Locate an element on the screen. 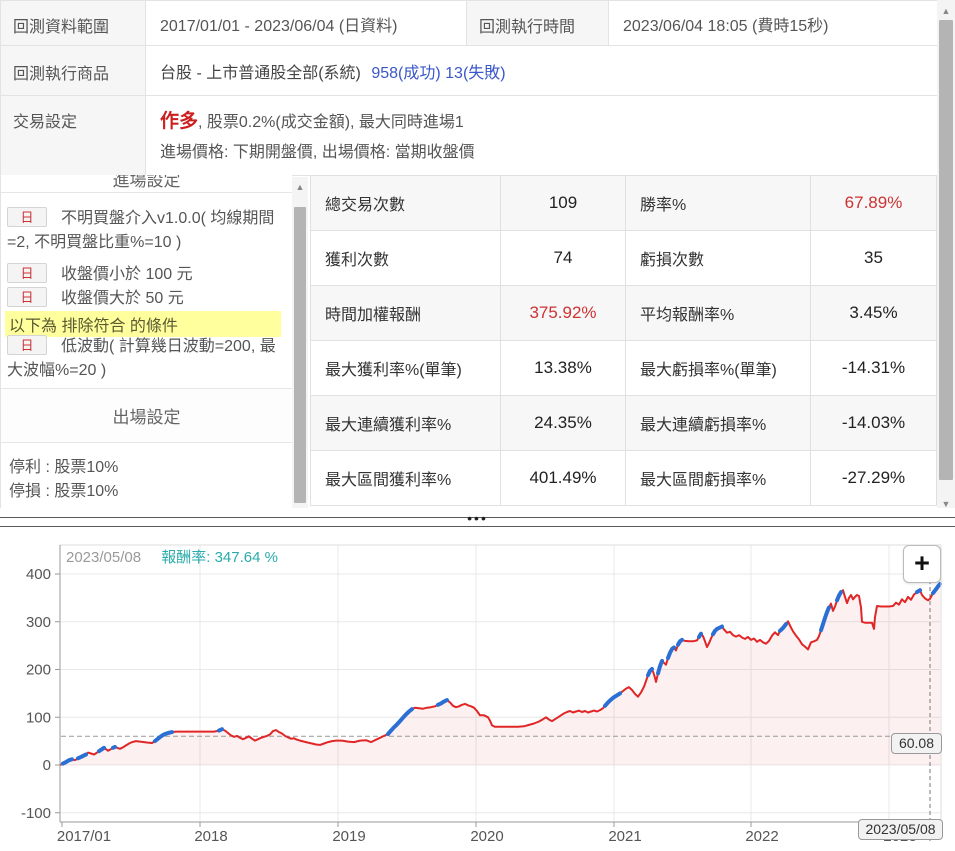 The width and height of the screenshot is (955, 851). main-scrollbar: ▲ ▼ is located at coordinates (946, 257).